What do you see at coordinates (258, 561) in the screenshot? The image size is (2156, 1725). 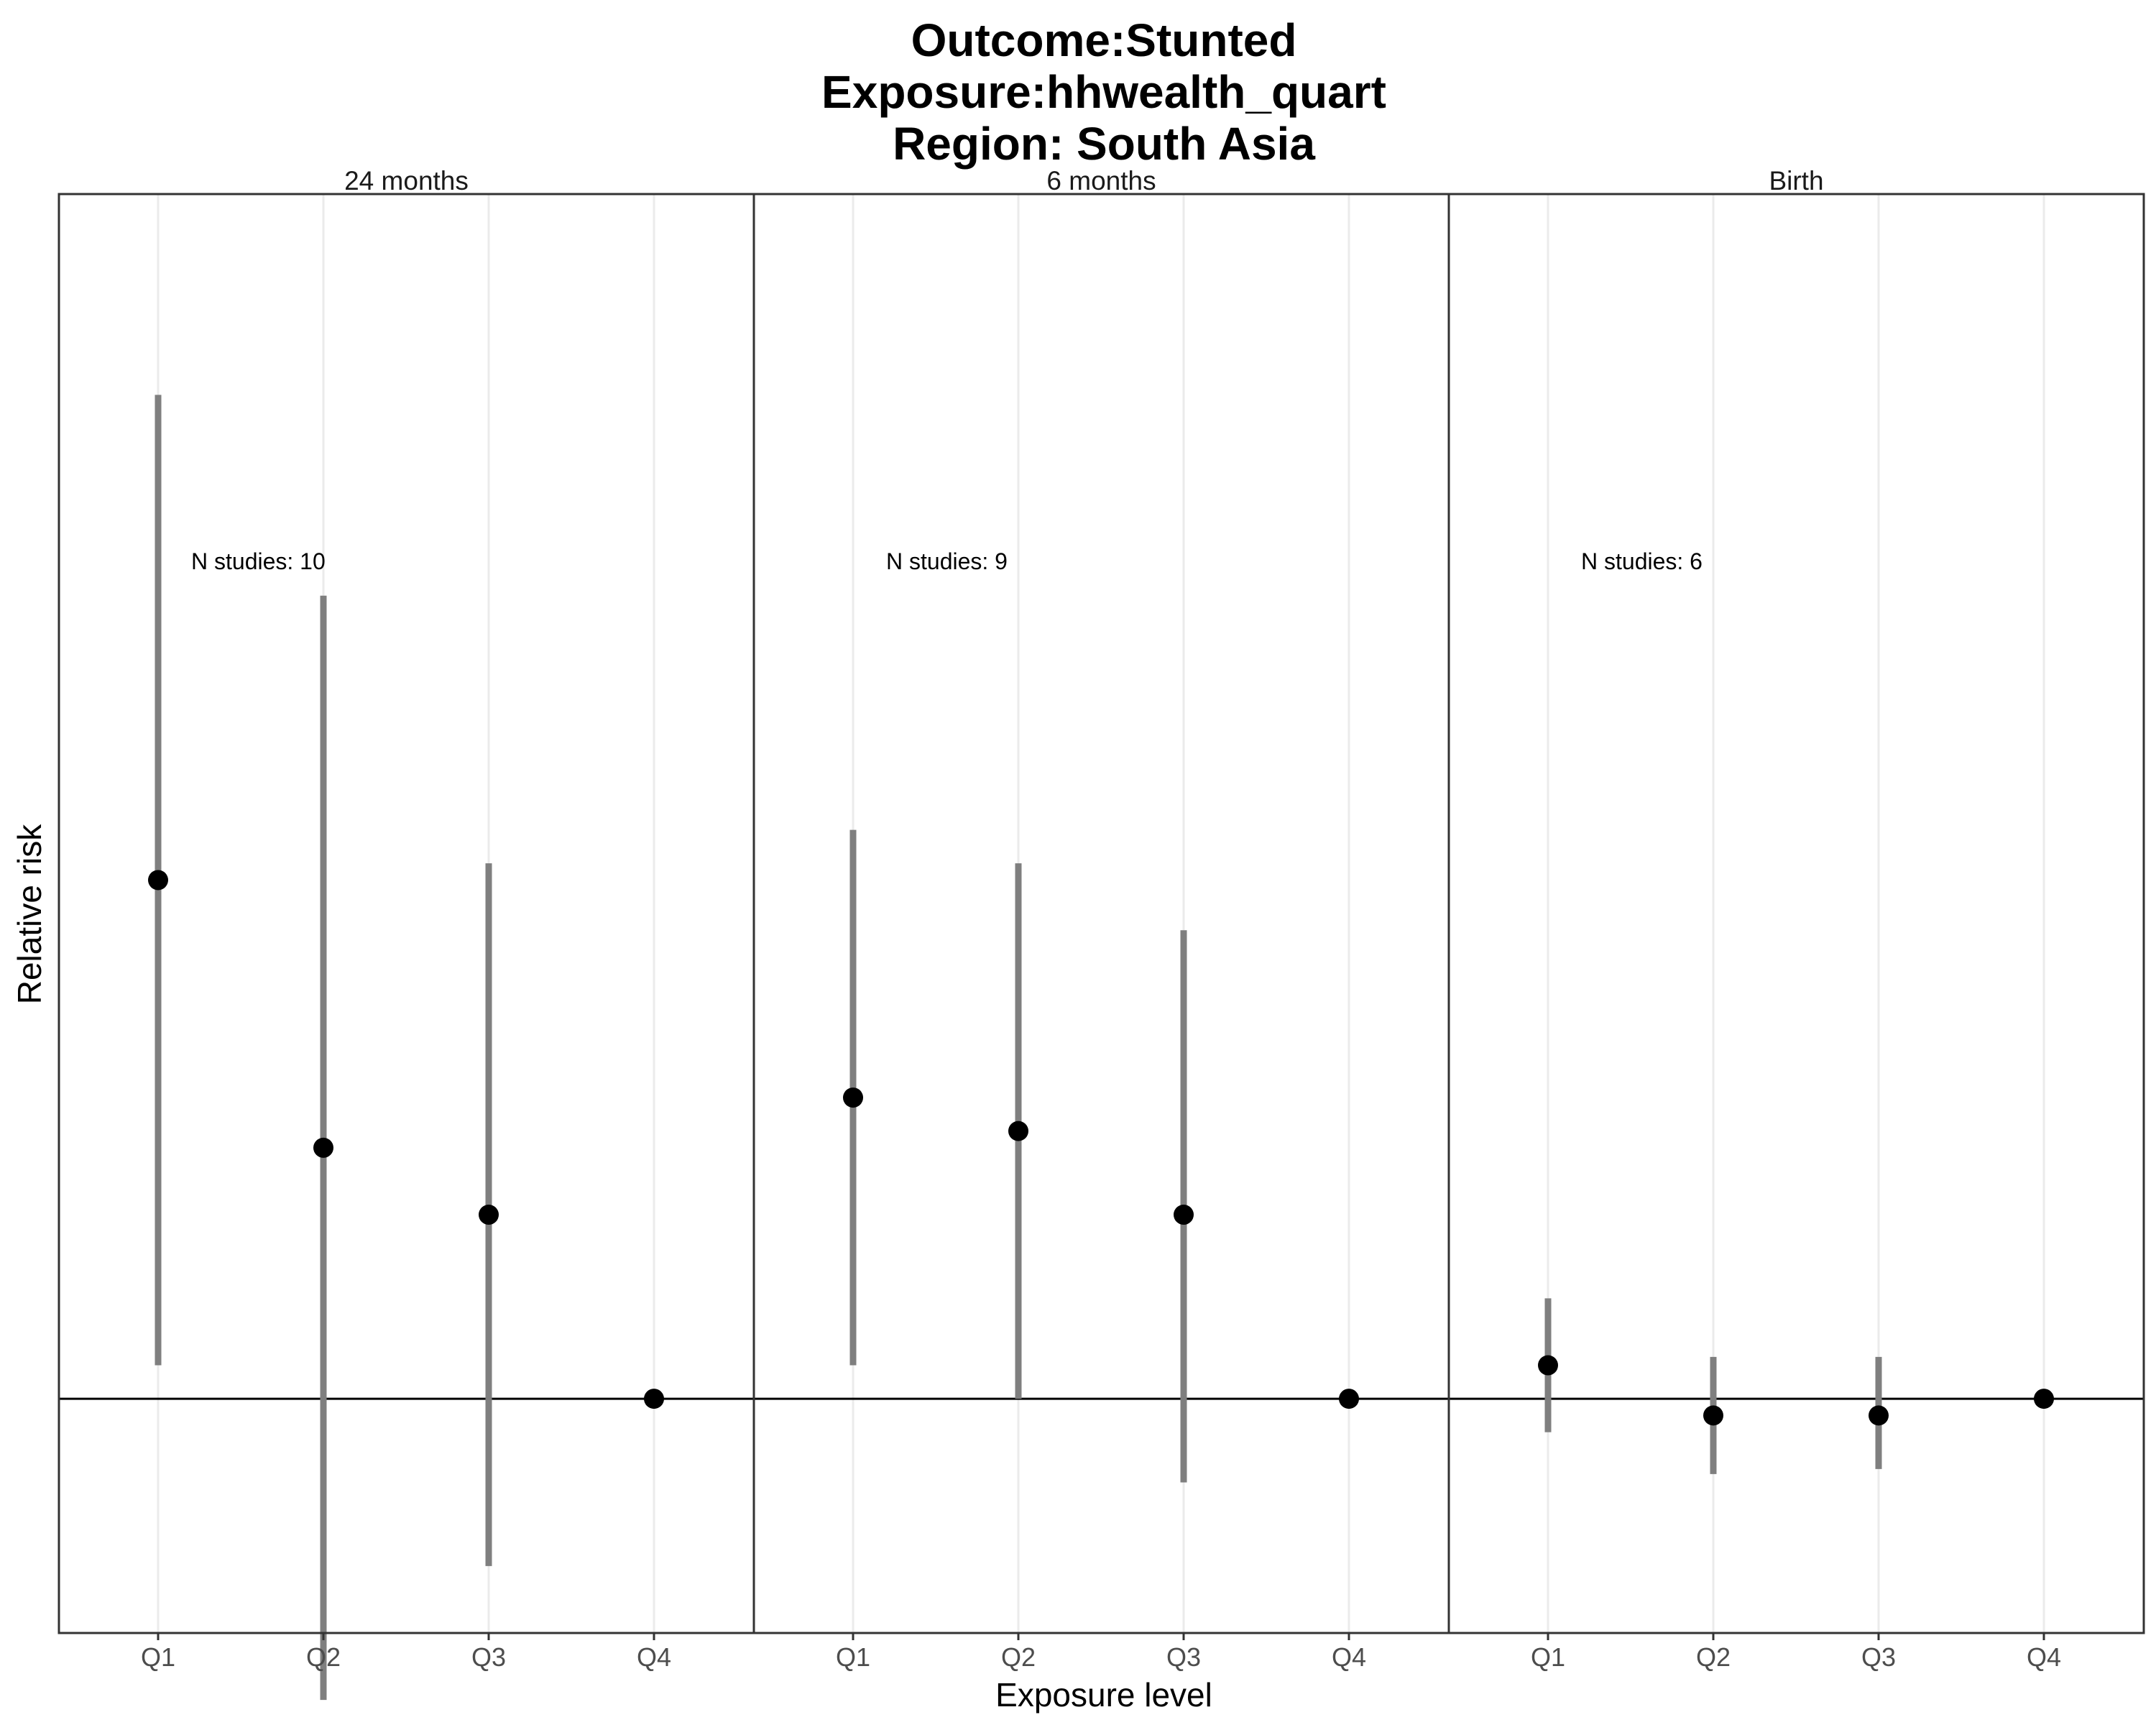 I see `n-studies-annotation: N studies: 10` at bounding box center [258, 561].